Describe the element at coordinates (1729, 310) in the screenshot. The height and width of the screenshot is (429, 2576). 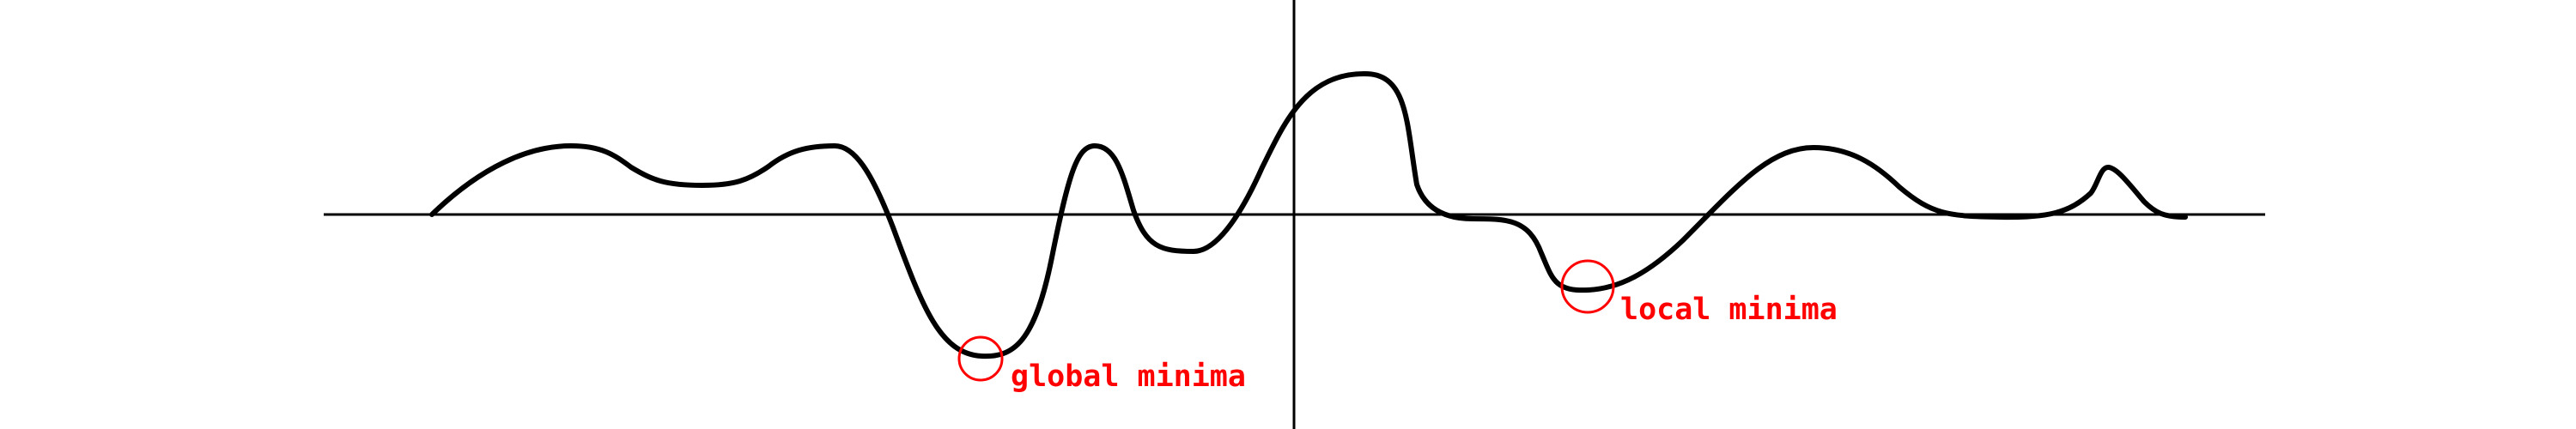
I see `local-minima-label: local minima` at that location.